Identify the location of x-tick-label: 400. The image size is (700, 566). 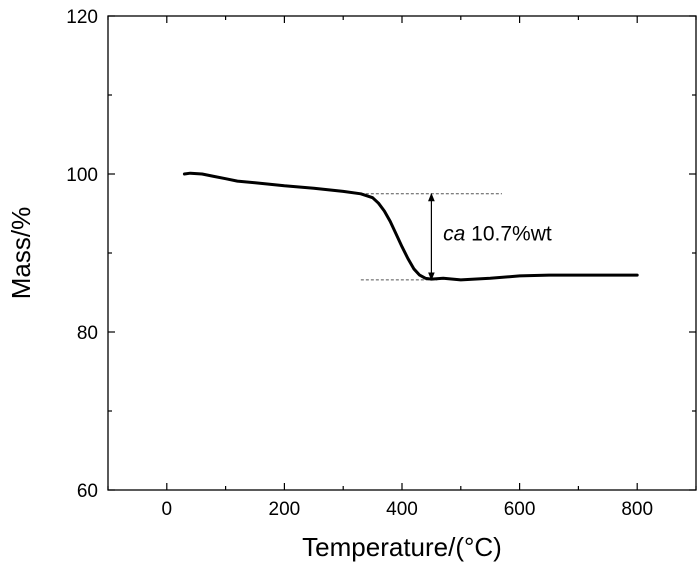
(402, 509).